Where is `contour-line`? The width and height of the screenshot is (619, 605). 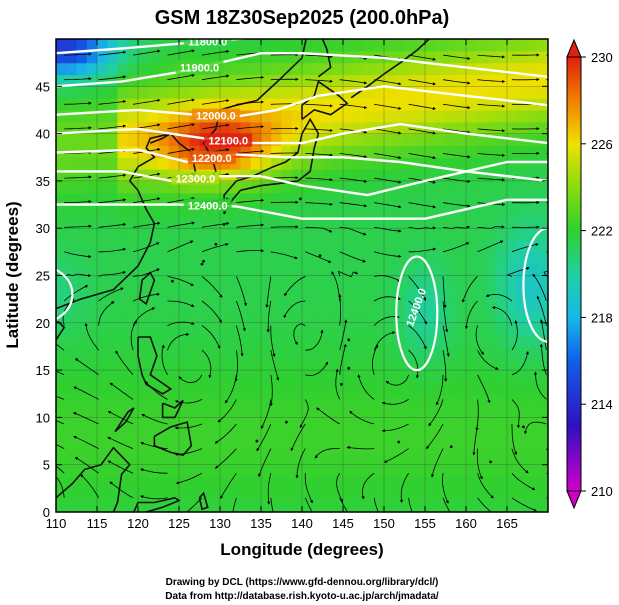
contour-line is located at coordinates (302, 101).